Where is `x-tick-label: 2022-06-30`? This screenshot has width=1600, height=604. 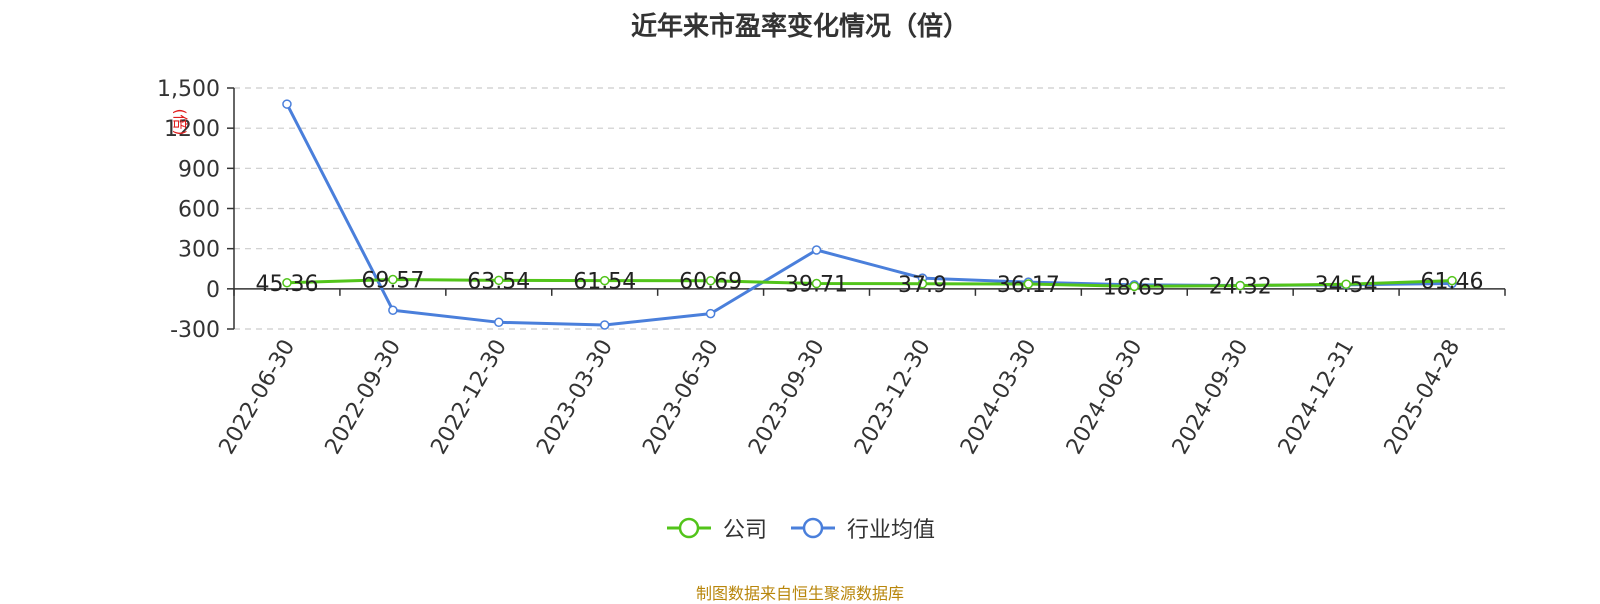 x-tick-label: 2022-06-30 is located at coordinates (258, 397).